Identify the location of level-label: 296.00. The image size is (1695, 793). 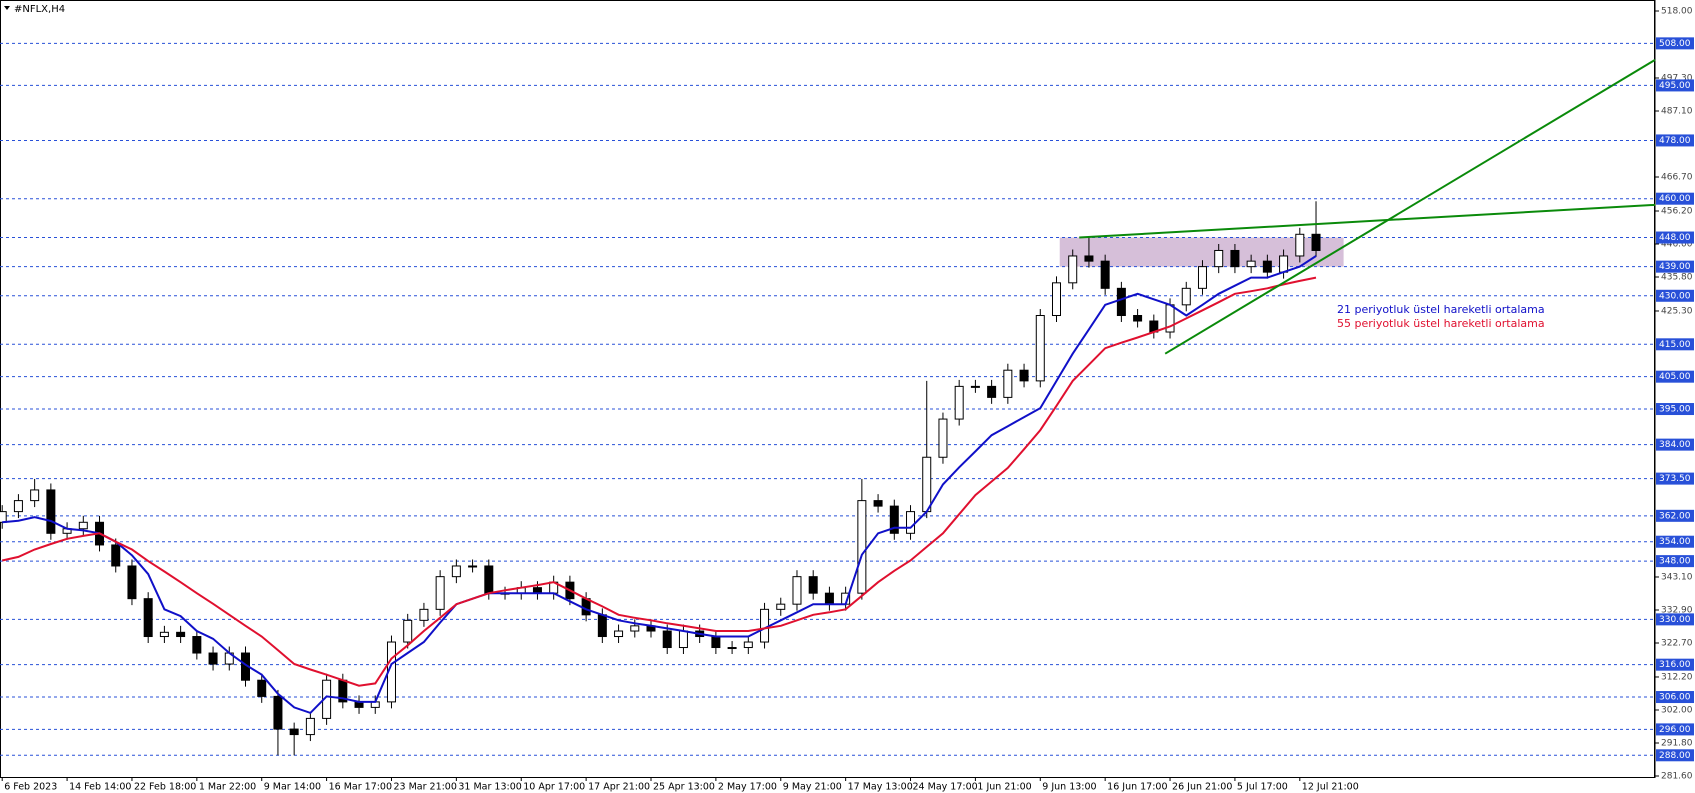
(1675, 730).